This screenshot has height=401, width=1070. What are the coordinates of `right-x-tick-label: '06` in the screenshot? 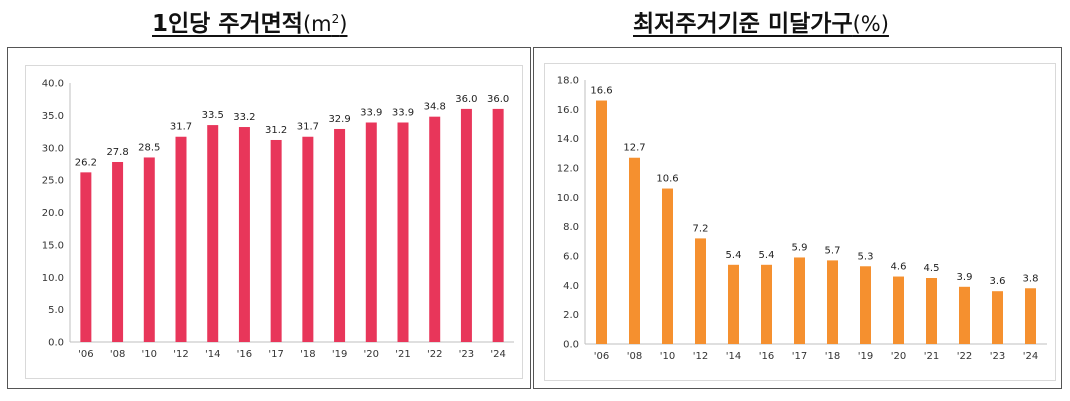 It's located at (601, 356).